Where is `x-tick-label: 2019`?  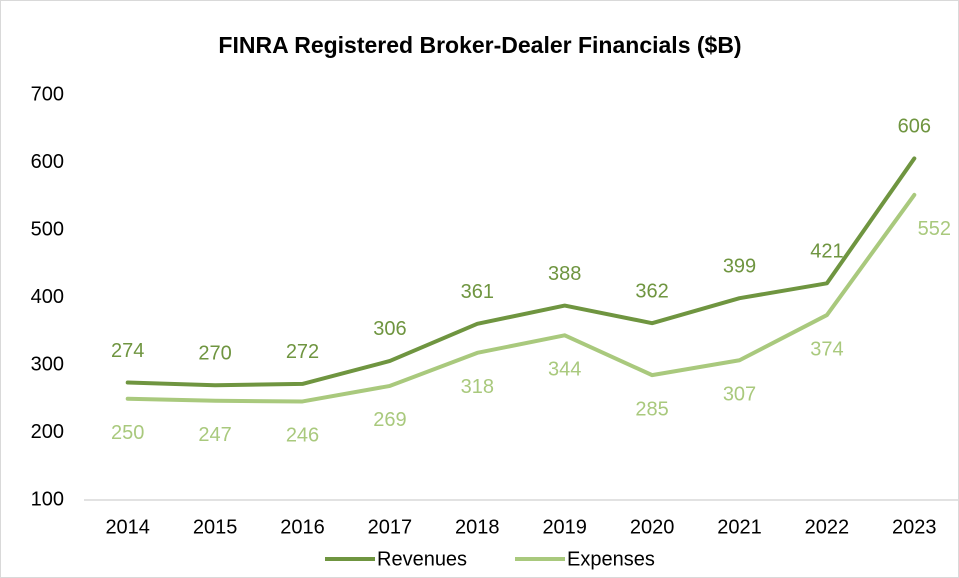
x-tick-label: 2019 is located at coordinates (564, 527).